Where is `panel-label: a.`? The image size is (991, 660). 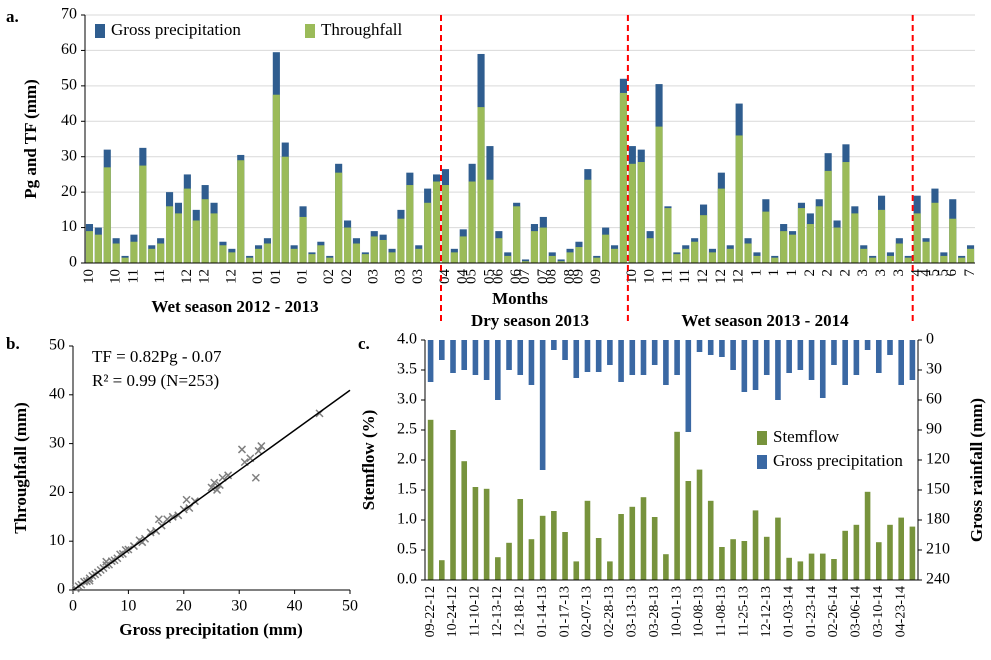
panel-label: a. is located at coordinates (12, 16).